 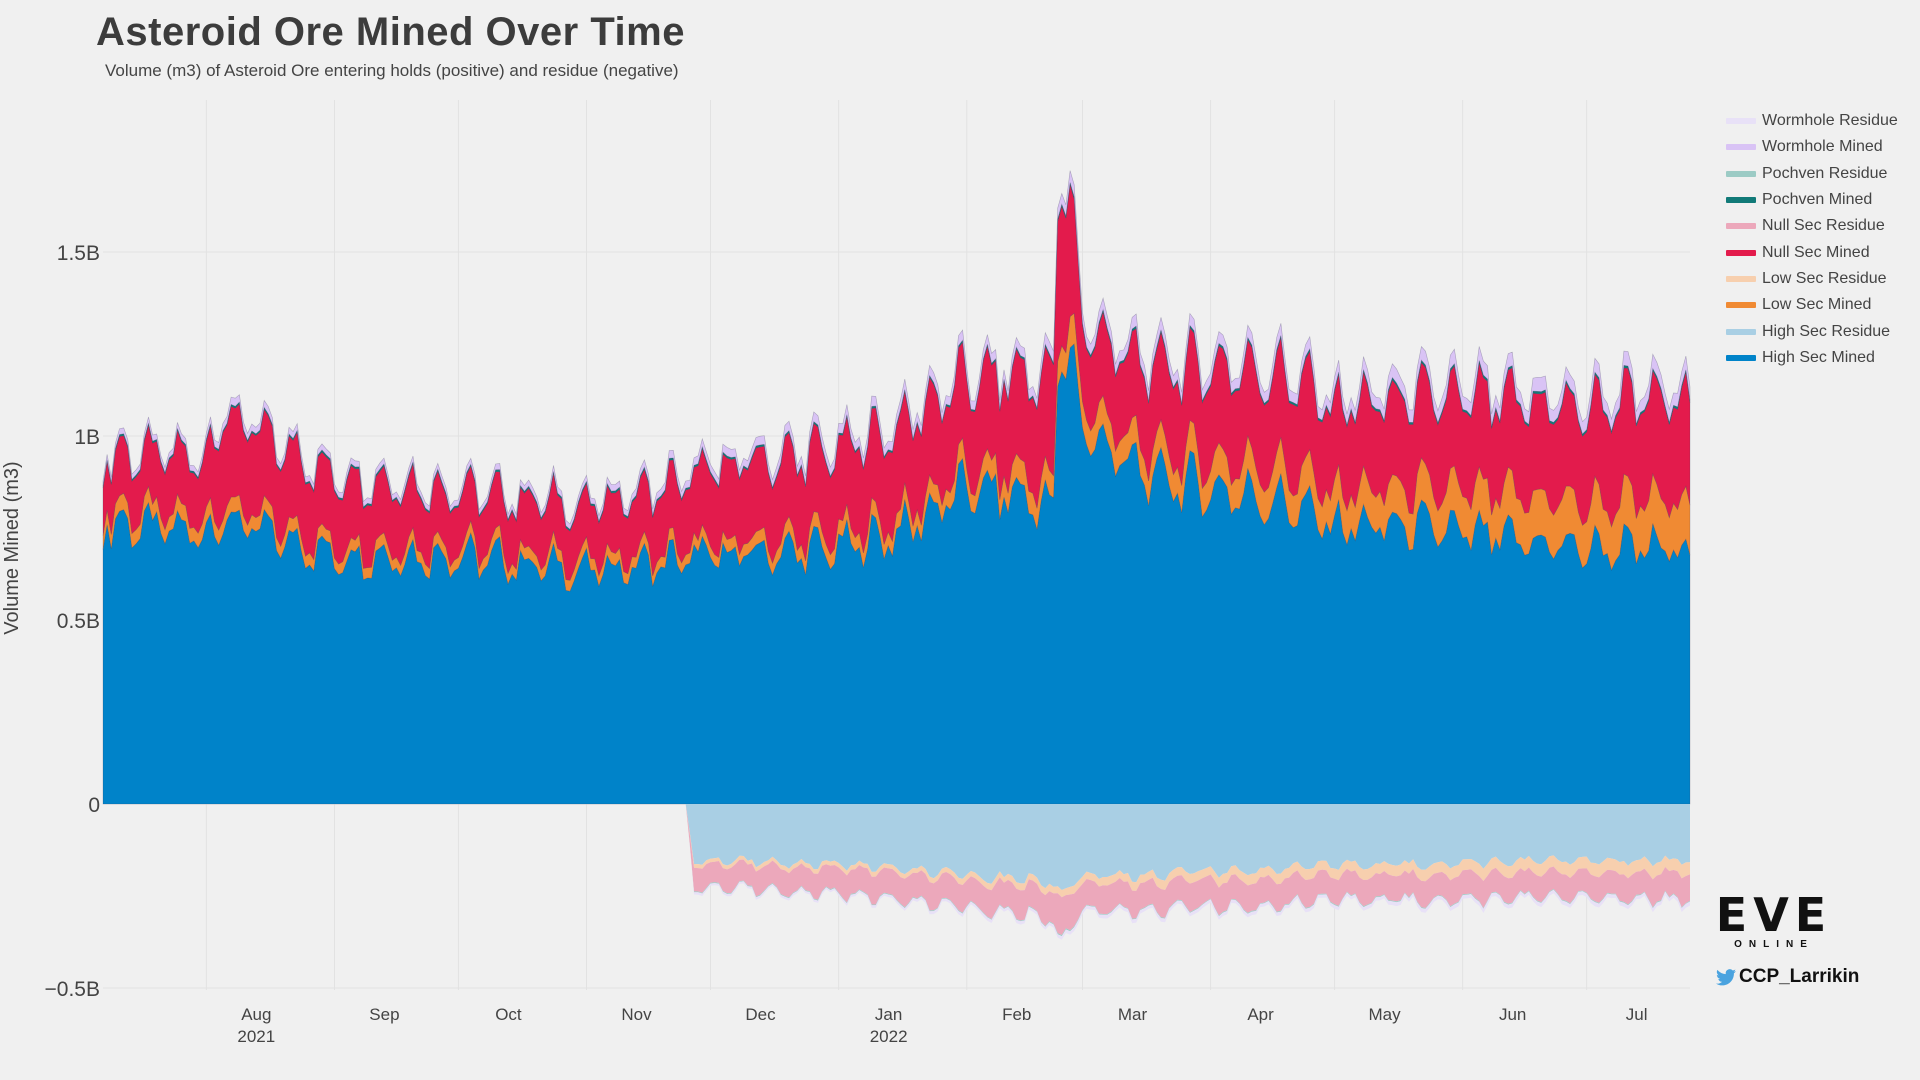 I want to click on logo-subtext: ONLINE, so click(x=1774, y=944).